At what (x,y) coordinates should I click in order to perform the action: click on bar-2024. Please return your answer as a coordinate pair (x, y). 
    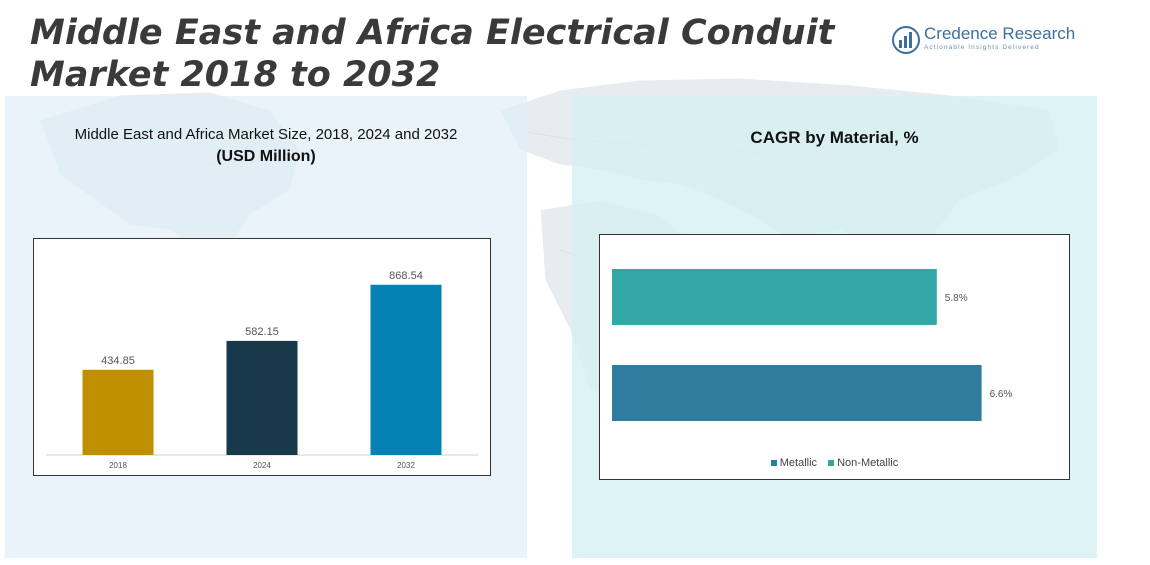
    Looking at the image, I should click on (262, 397).